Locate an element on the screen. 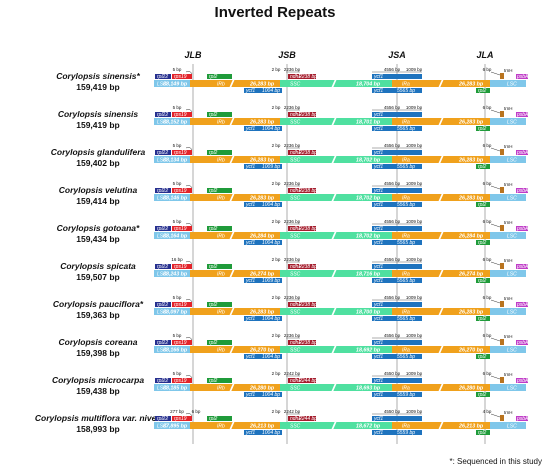 Image resolution: width=550 pixels, height=471 pixels. lsc-length: 88,097 bp is located at coordinates (175, 313).